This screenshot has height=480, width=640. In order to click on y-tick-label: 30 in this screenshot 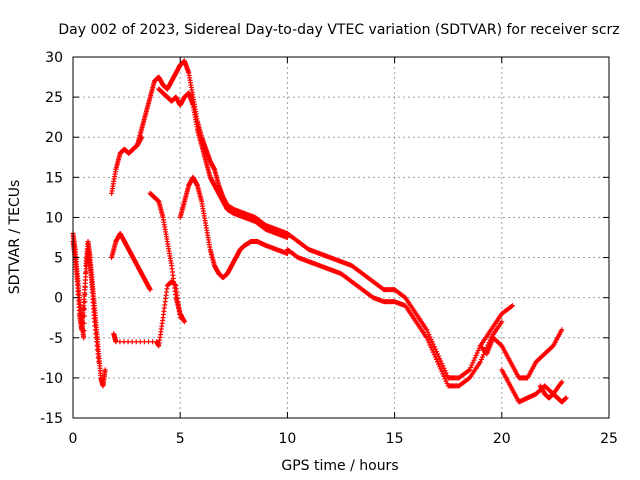, I will do `click(54, 58)`.